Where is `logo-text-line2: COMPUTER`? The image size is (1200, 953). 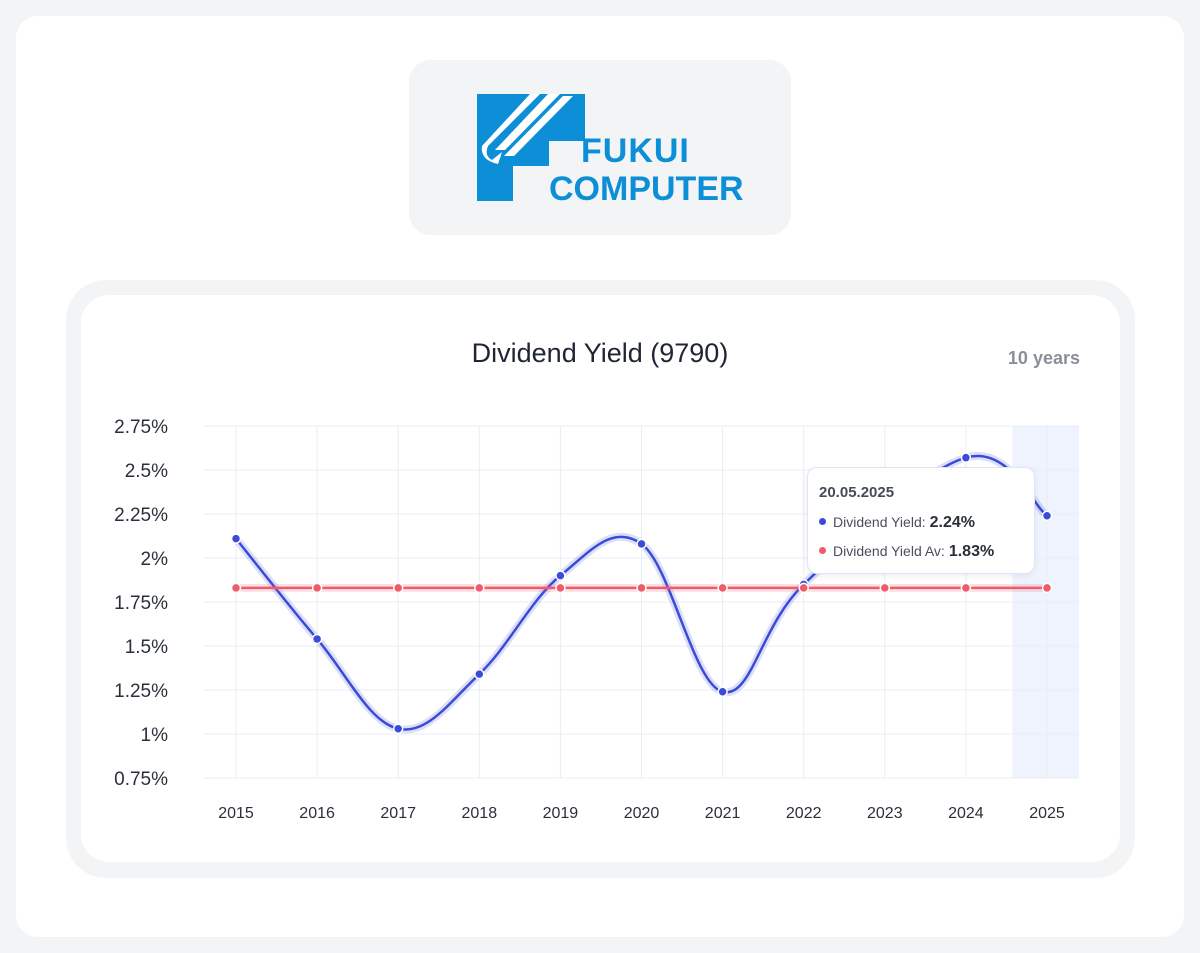
logo-text-line2: COMPUTER is located at coordinates (646, 189).